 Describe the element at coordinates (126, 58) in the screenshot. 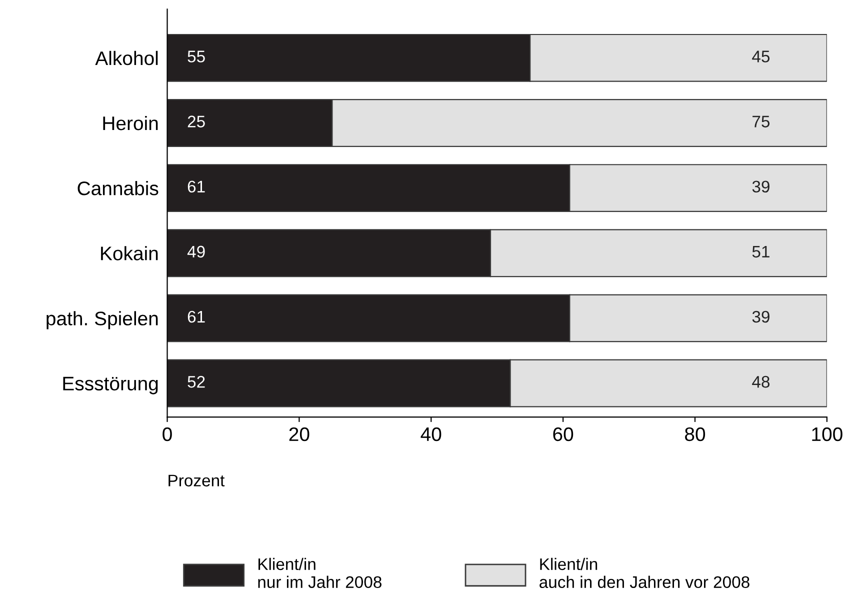

I see `y-tick-label: Alkohol` at that location.